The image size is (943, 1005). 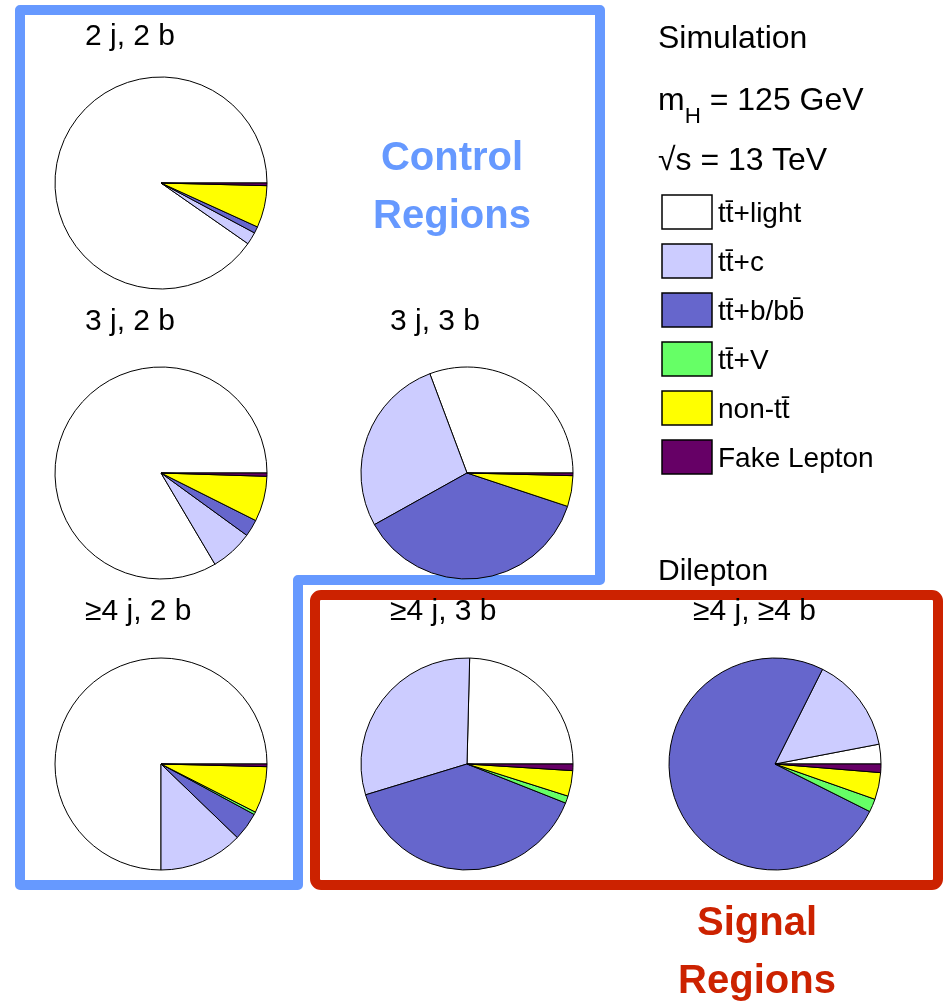 What do you see at coordinates (443, 609) in the screenshot?
I see `chart-title: ≥4 j, 3 b` at bounding box center [443, 609].